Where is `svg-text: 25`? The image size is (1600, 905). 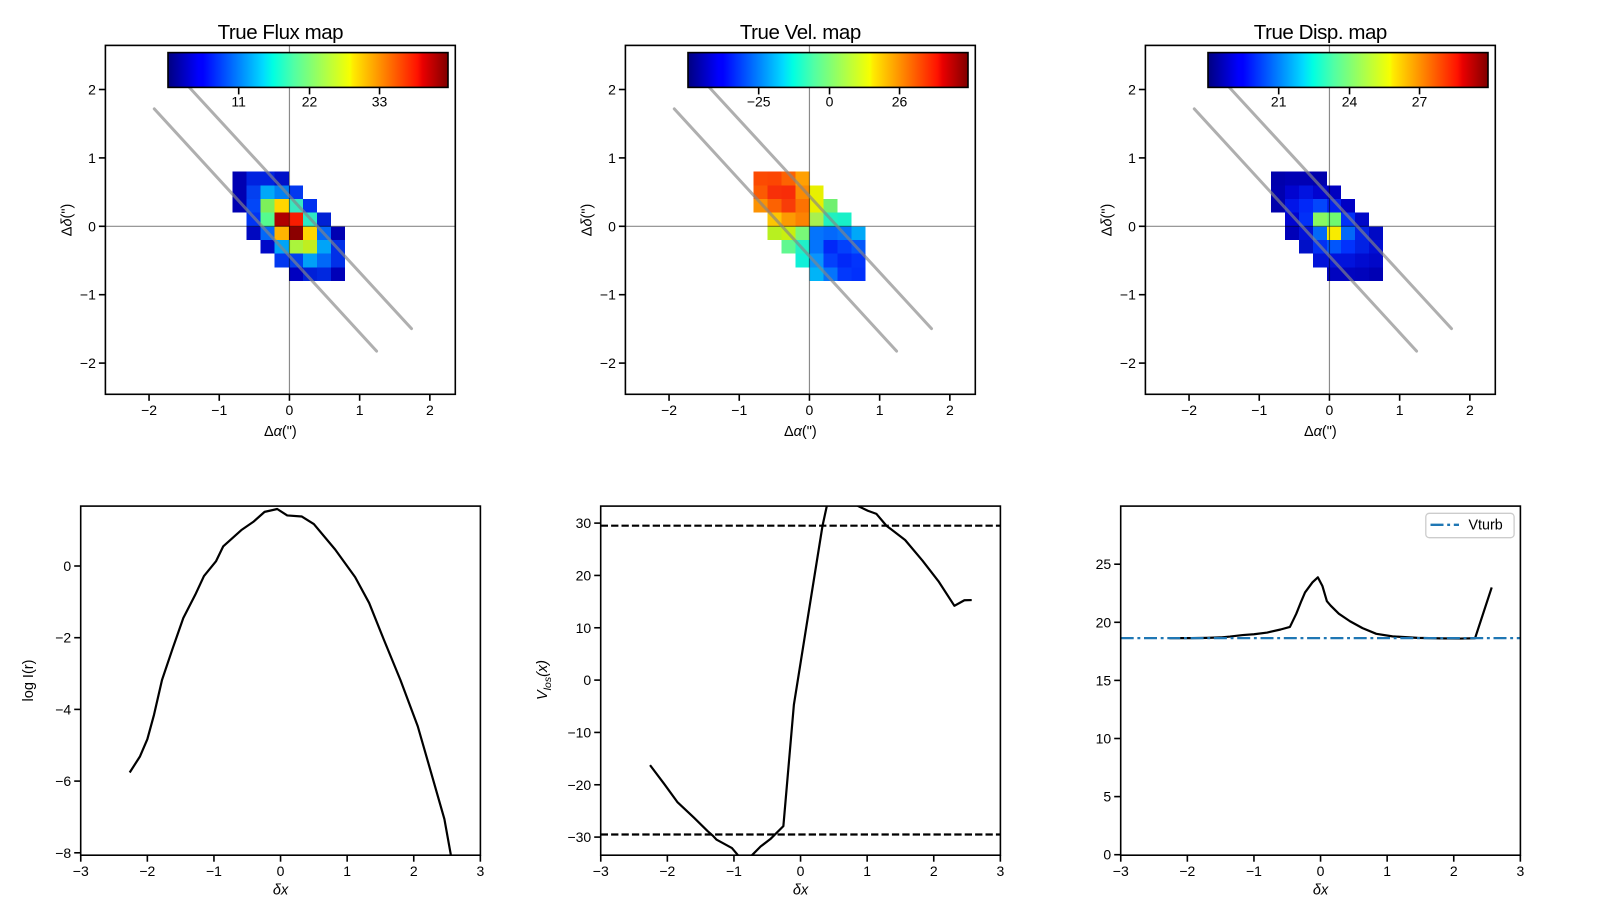 svg-text: 25 is located at coordinates (1104, 564).